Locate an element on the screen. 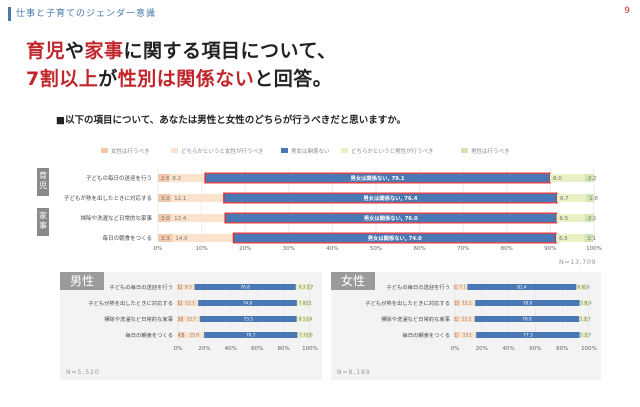 The image size is (640, 407). bar-data-label: 男女は関係ない, 76.4 is located at coordinates (390, 198).